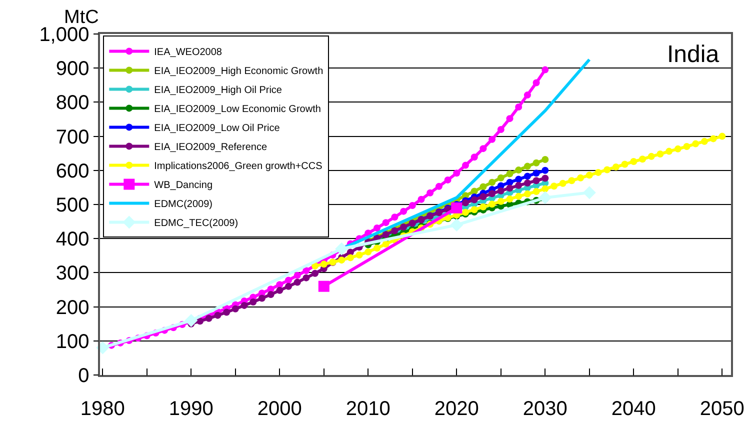 Image resolution: width=756 pixels, height=432 pixels. What do you see at coordinates (73, 341) in the screenshot?
I see `y-tick-label: 100` at bounding box center [73, 341].